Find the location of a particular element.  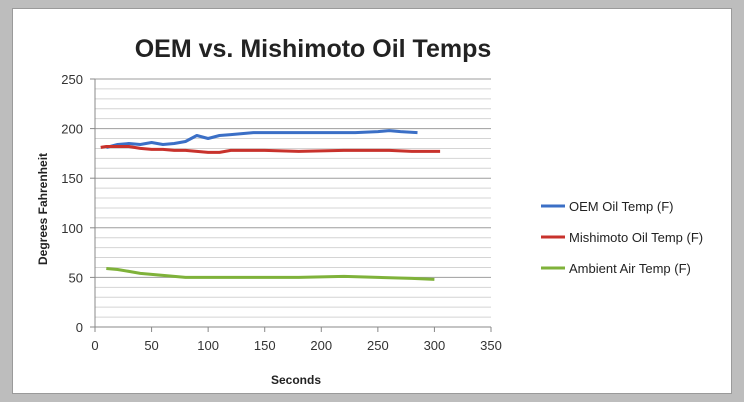

y-axis-label: Degrees Fahrenheit is located at coordinates (43, 209).